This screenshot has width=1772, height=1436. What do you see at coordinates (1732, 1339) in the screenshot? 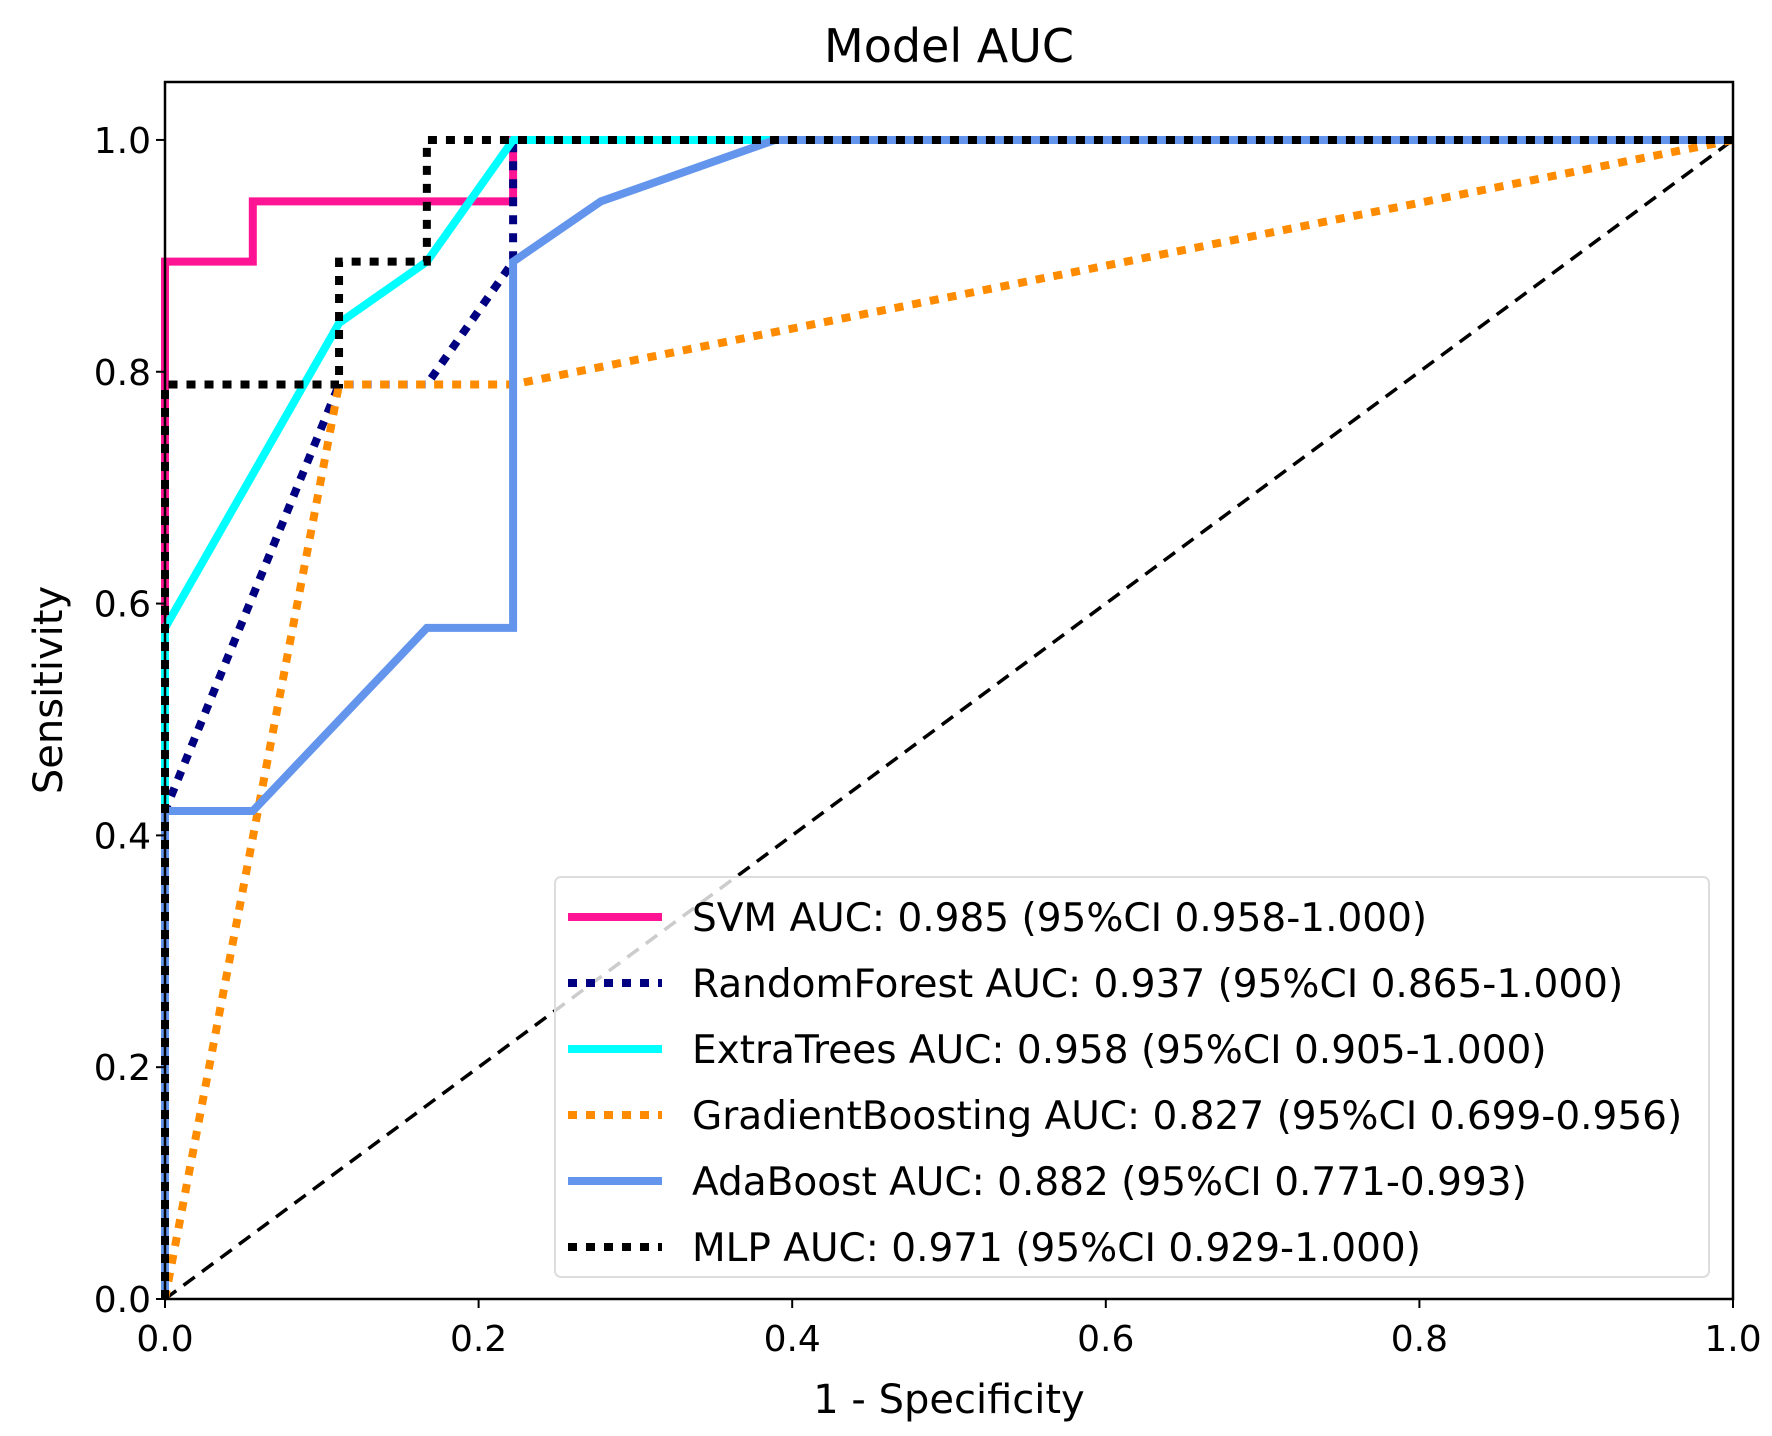
I see `x-tick-label: 1.0` at bounding box center [1732, 1339].